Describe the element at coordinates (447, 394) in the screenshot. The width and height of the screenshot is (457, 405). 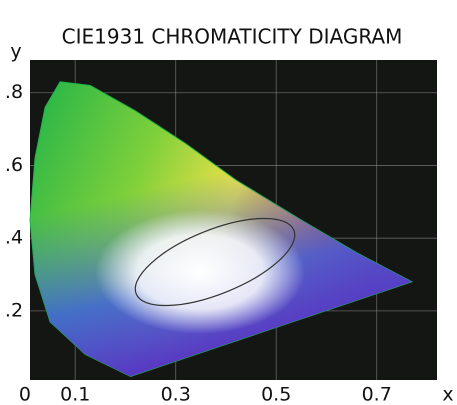
I see `x-axis-label: x` at that location.